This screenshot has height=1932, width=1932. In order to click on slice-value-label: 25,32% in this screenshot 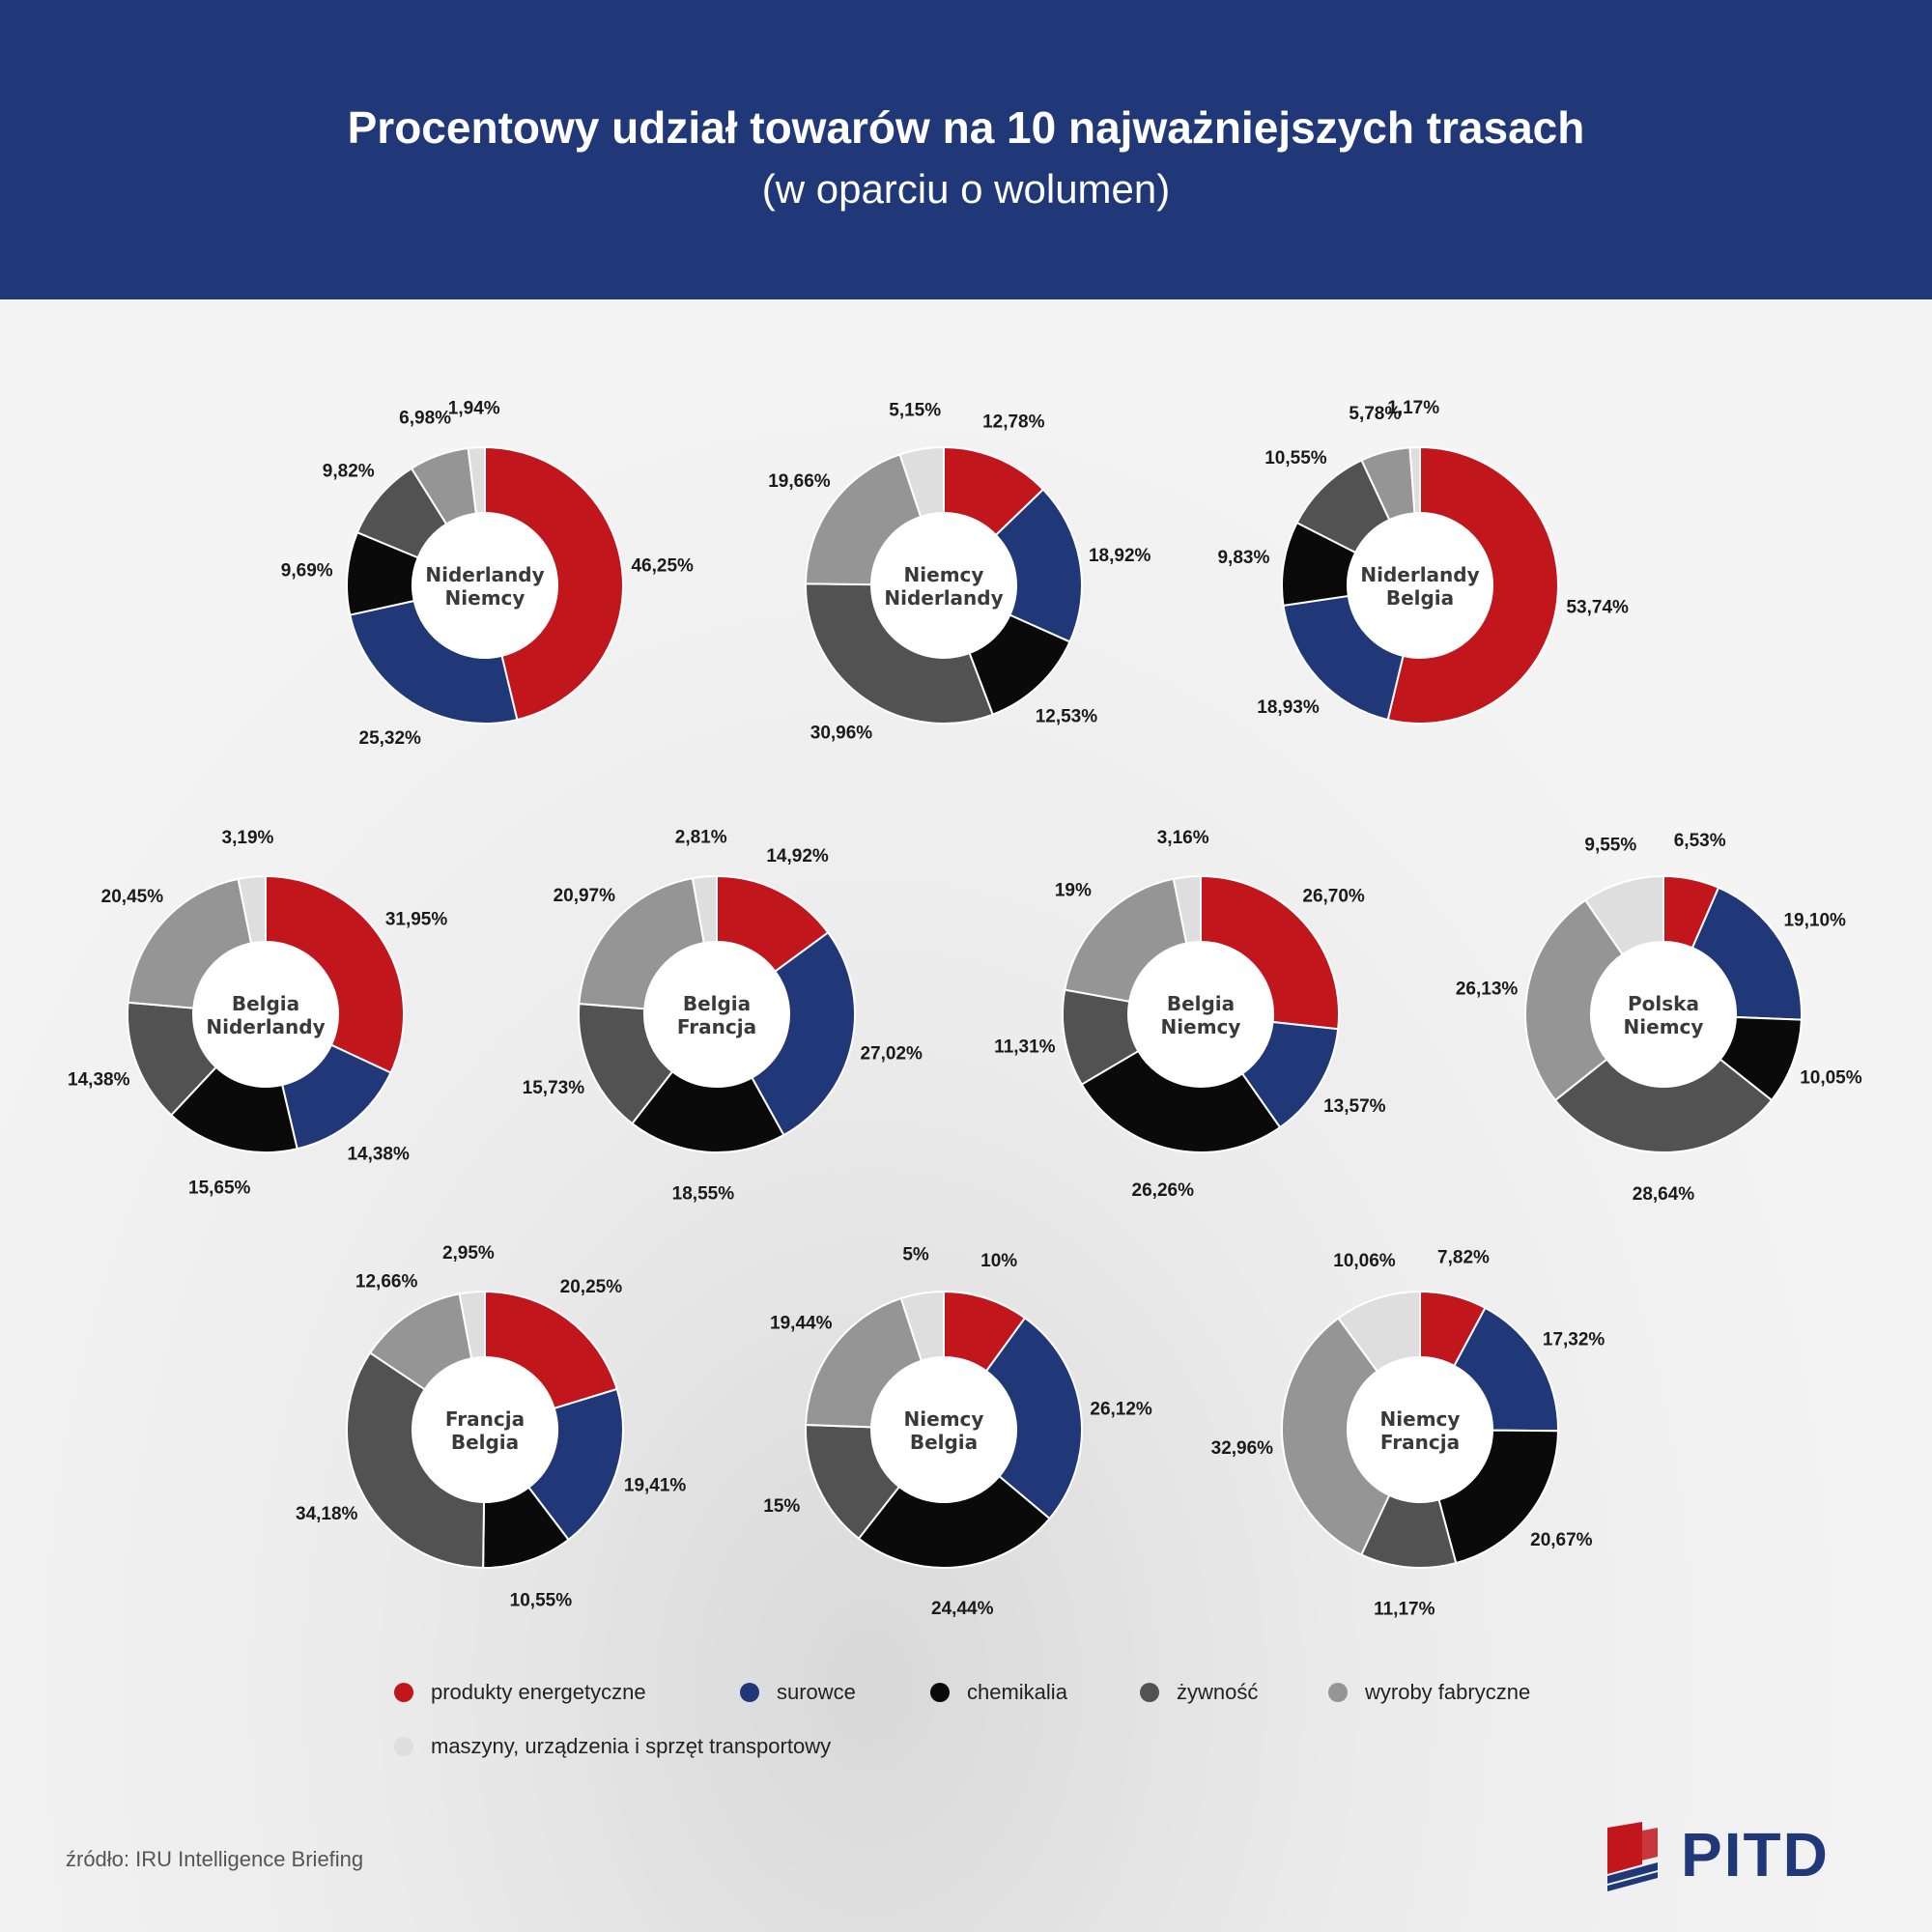, I will do `click(390, 738)`.